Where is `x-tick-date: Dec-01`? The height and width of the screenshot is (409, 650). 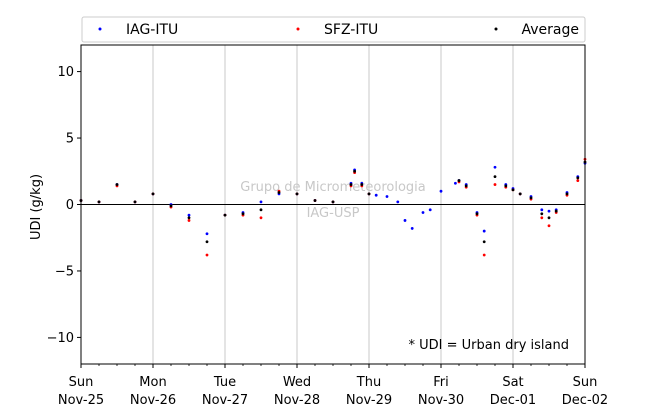 x-tick-date: Dec-01 is located at coordinates (513, 400).